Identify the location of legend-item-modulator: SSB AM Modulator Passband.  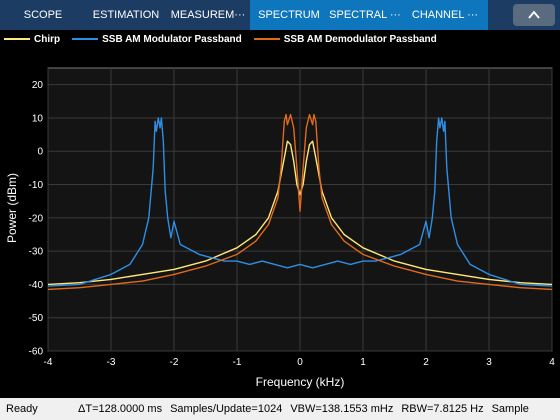
(157, 39).